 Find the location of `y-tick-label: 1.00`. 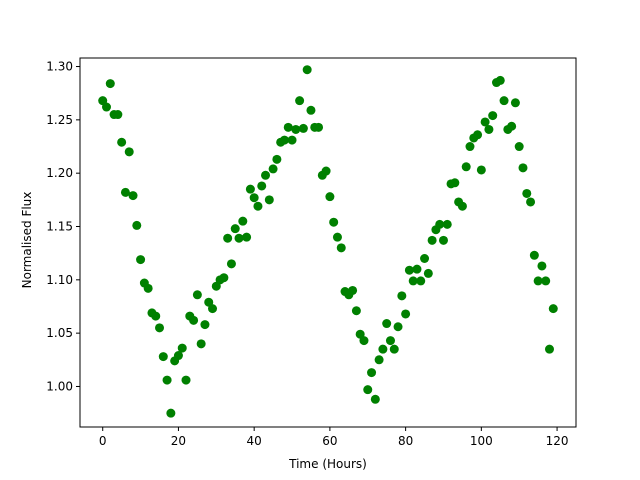

y-tick-label: 1.00 is located at coordinates (59, 386).